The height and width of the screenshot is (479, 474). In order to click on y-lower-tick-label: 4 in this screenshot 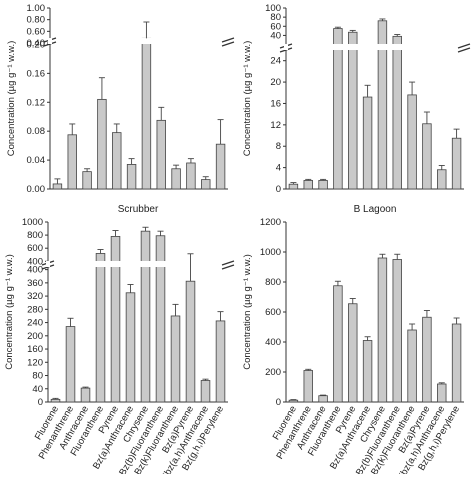, I will do `click(278, 168)`.